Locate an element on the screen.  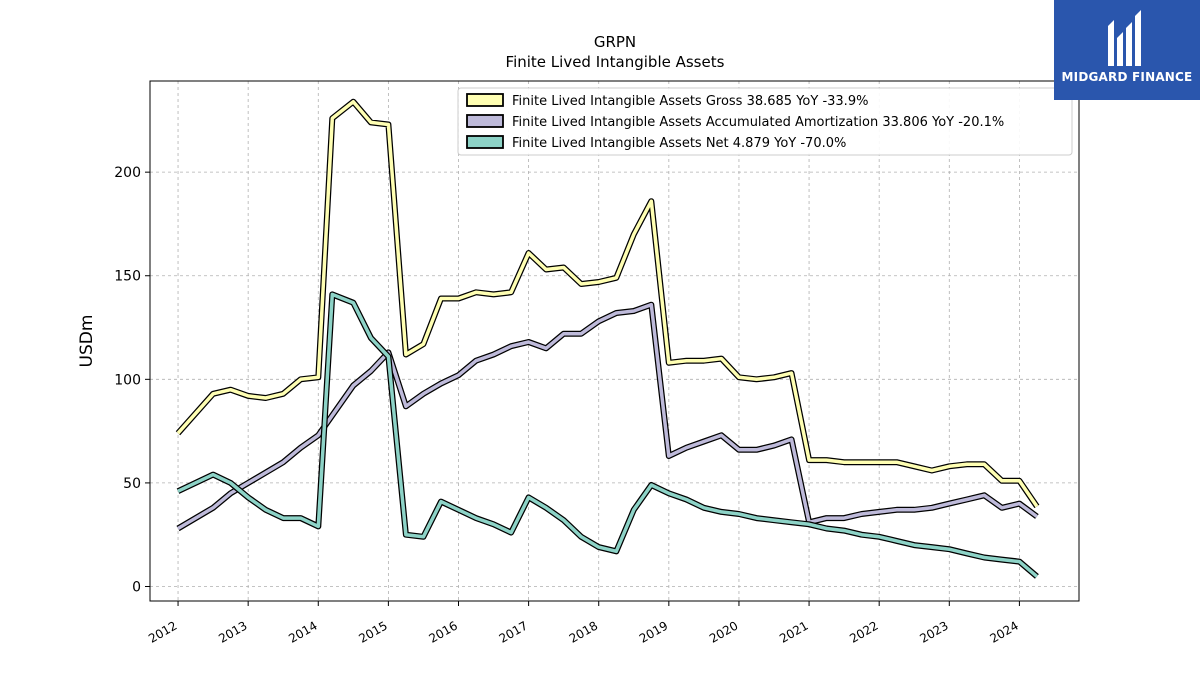
x-tick-label: 2024 is located at coordinates (1003, 631).